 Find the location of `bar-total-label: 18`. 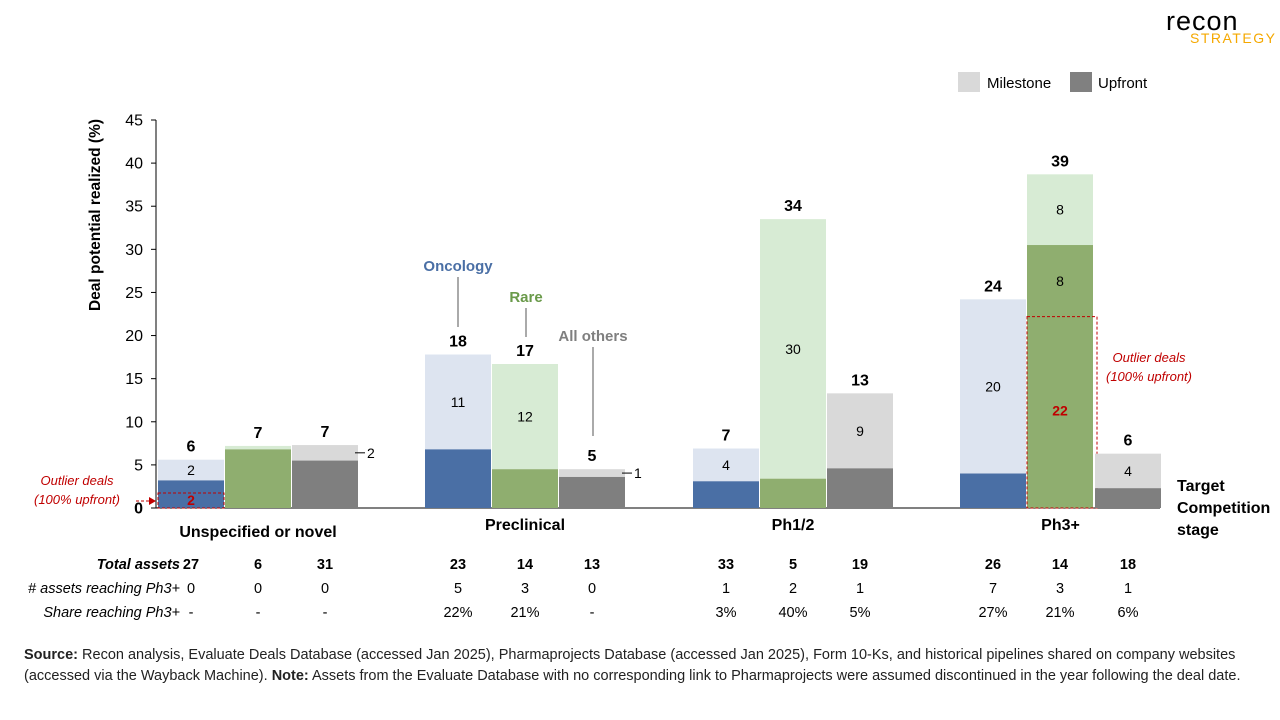

bar-total-label: 18 is located at coordinates (458, 342).